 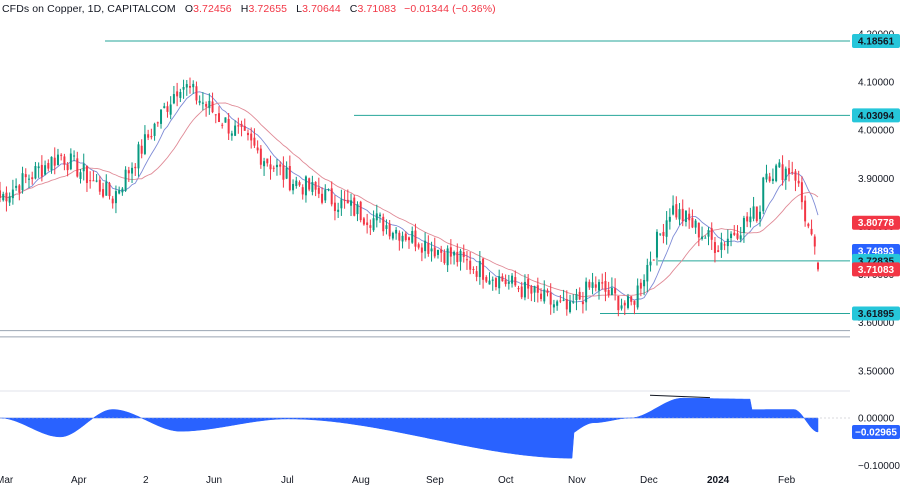 I want to click on instrument-title: CFDs on Copper, 1D, CAPITALCOM, so click(x=89, y=9).